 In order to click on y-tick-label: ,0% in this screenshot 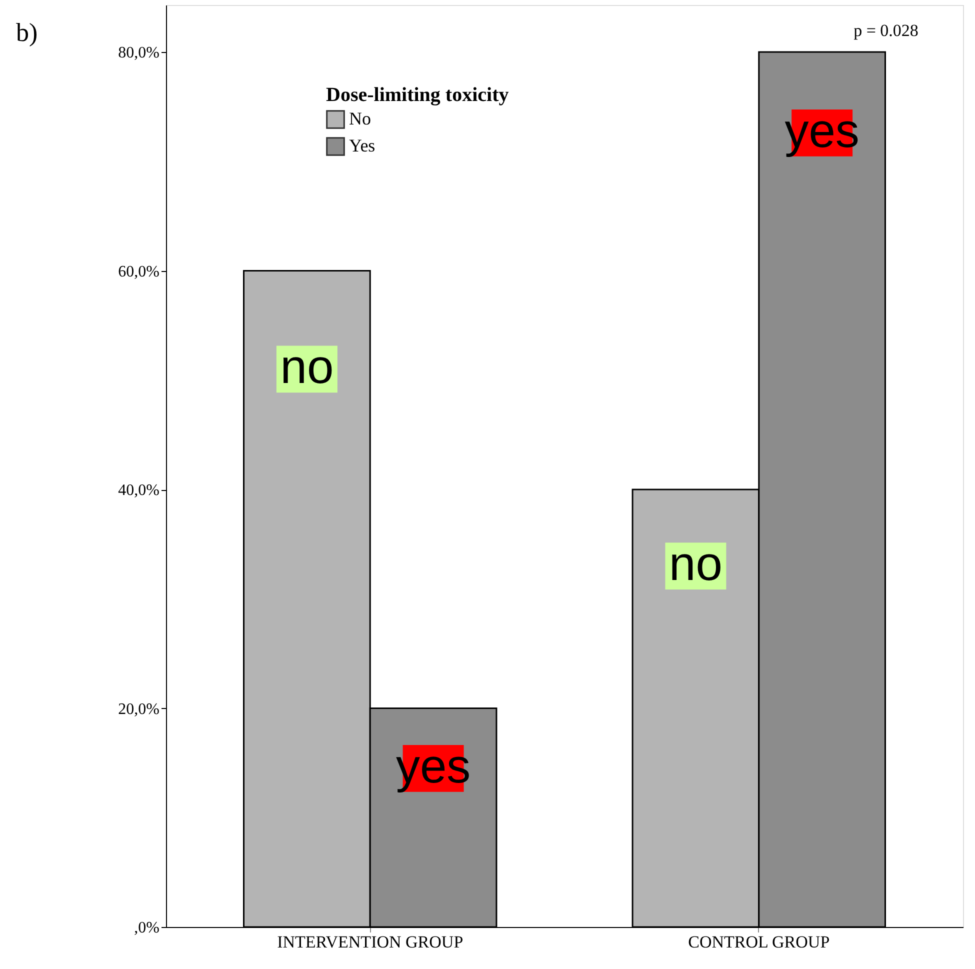, I will do `click(147, 928)`.